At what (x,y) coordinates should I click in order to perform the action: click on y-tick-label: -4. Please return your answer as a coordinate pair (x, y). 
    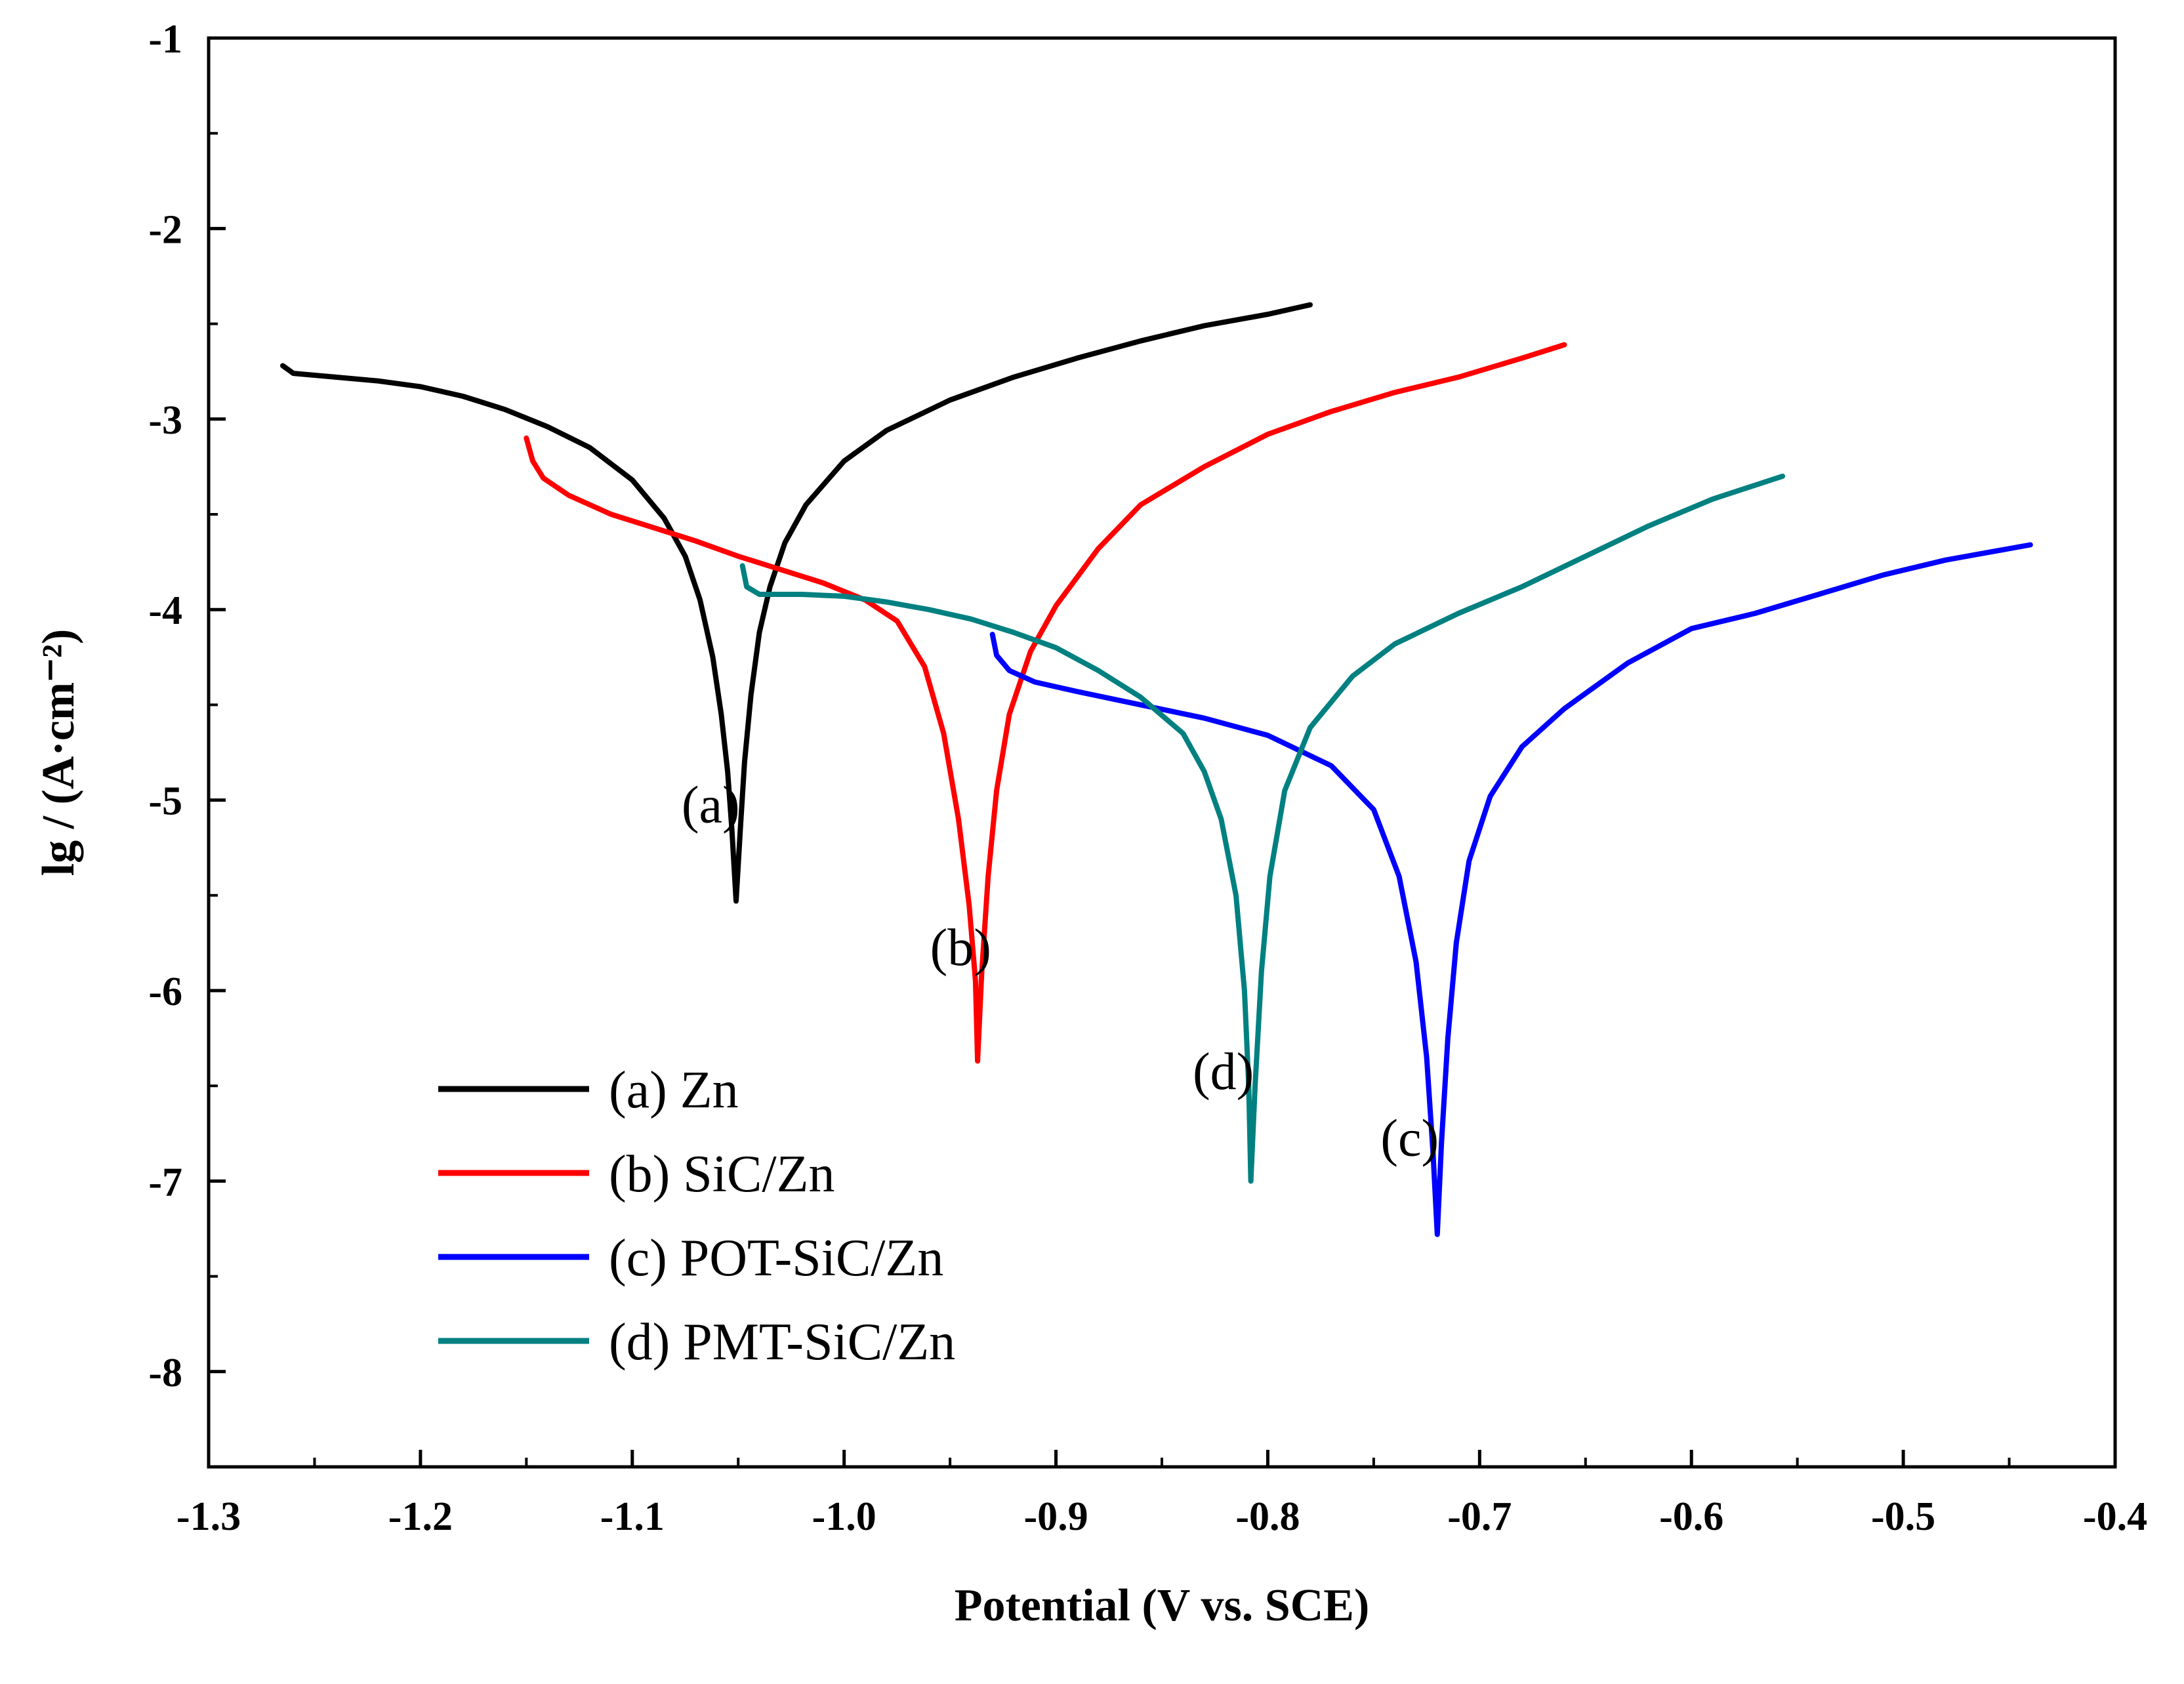
    Looking at the image, I should click on (165, 610).